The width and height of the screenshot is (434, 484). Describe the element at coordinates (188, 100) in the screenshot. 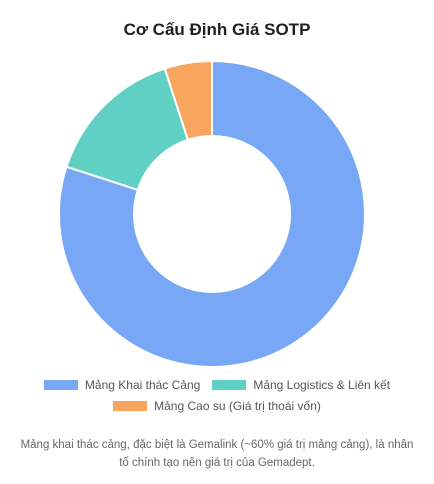

I see `donut-slice-rubber` at that location.